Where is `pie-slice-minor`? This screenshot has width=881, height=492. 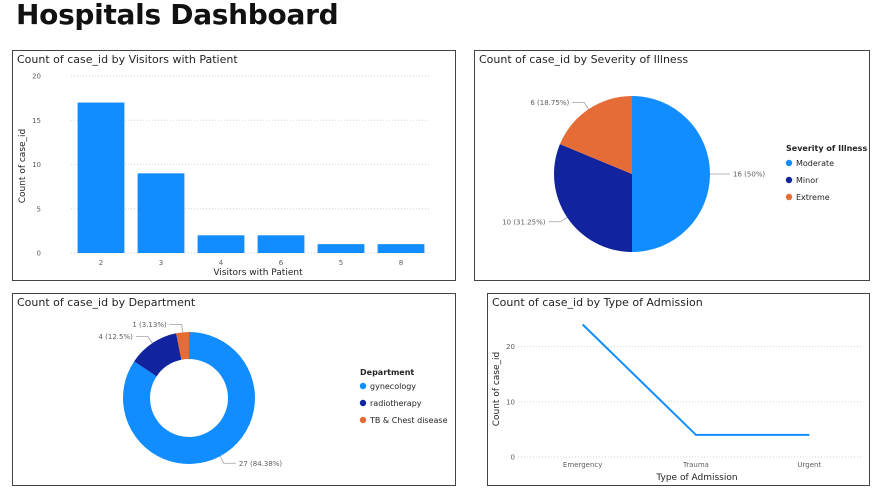
pie-slice-minor is located at coordinates (593, 198).